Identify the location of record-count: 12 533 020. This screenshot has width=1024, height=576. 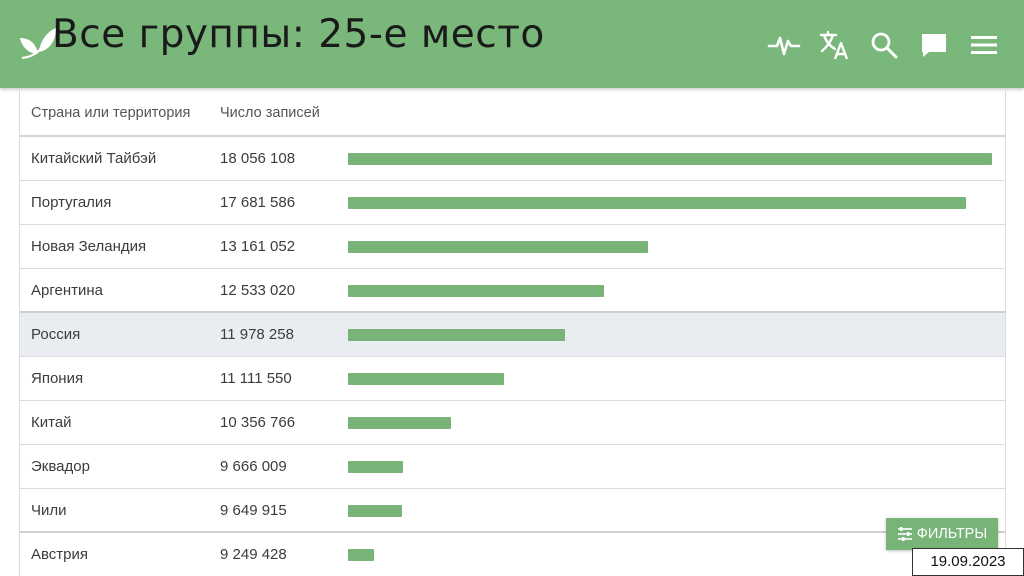
(258, 290).